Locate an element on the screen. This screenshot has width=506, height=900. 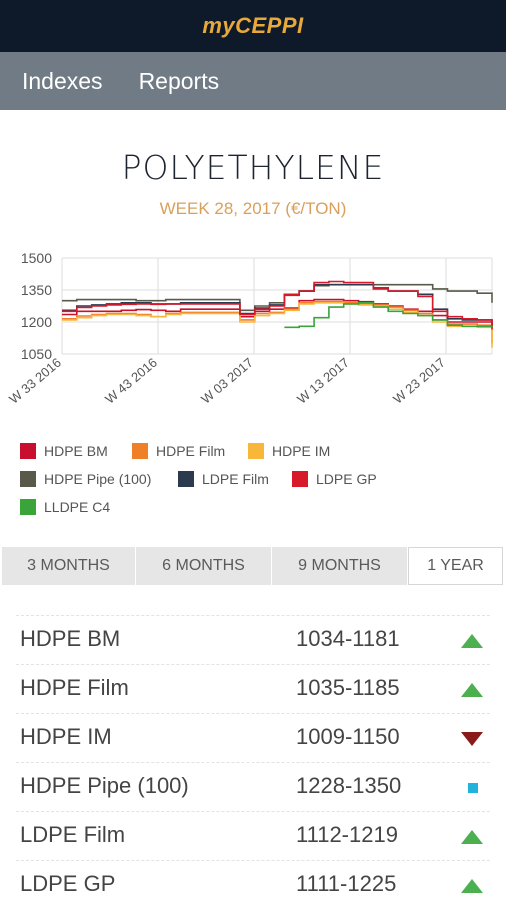
price-row: HDPE Pipe (100) 1228-1350 is located at coordinates (253, 786).